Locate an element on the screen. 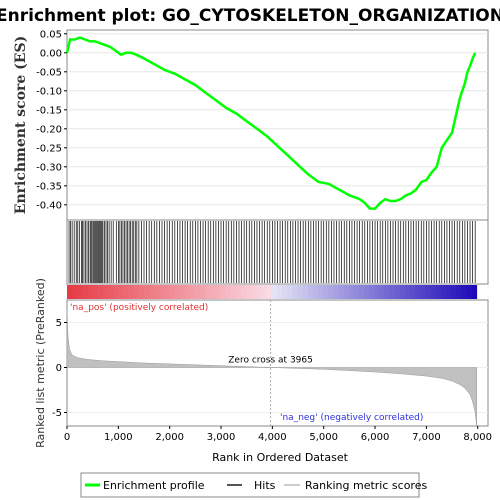 This screenshot has width=500, height=500. rank-tick-label: 0 is located at coordinates (59, 368).